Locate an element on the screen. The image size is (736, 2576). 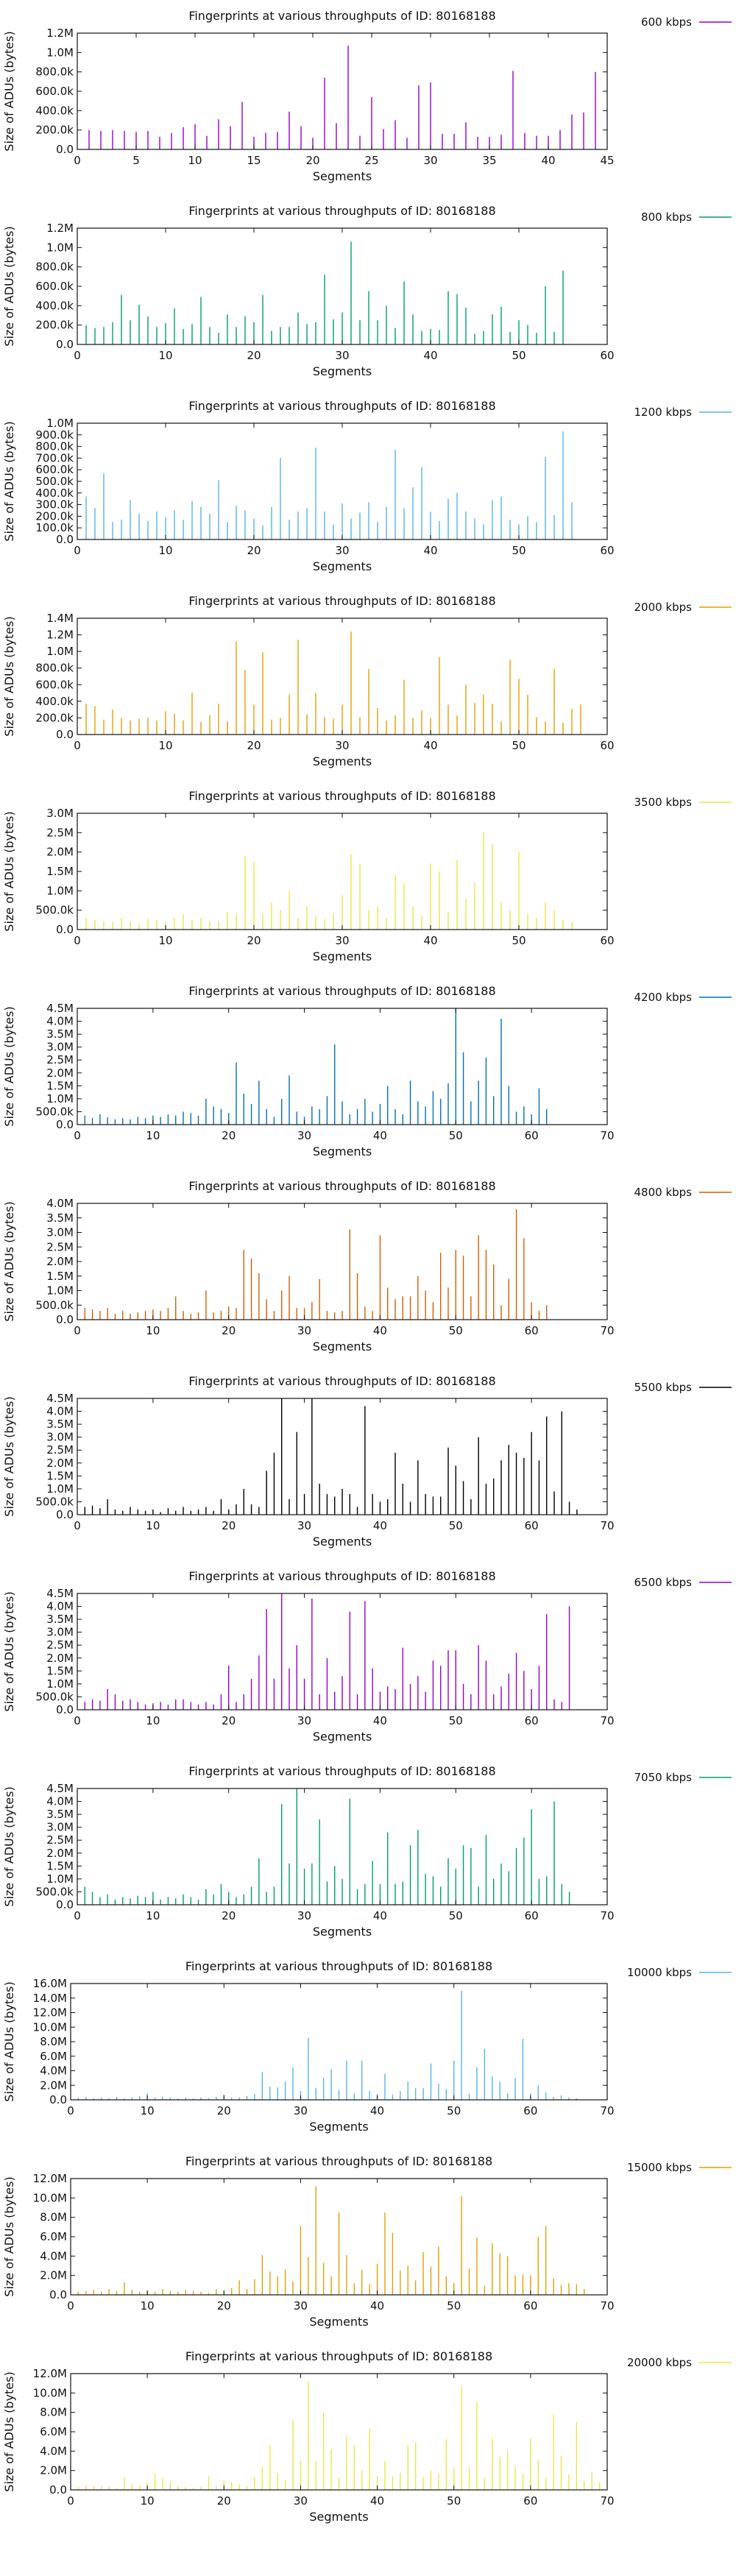
y-tick-label: 300.0k is located at coordinates (54, 505).